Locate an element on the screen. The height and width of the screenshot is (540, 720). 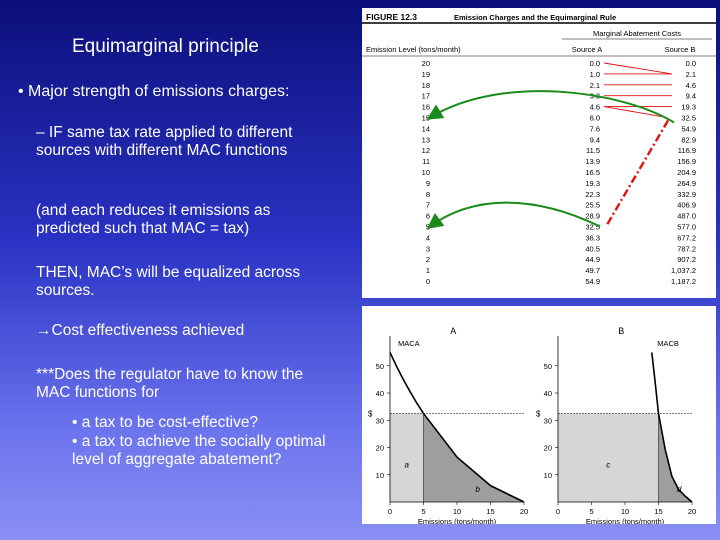
table-cell-source-b: 0.0 is located at coordinates (691, 63).